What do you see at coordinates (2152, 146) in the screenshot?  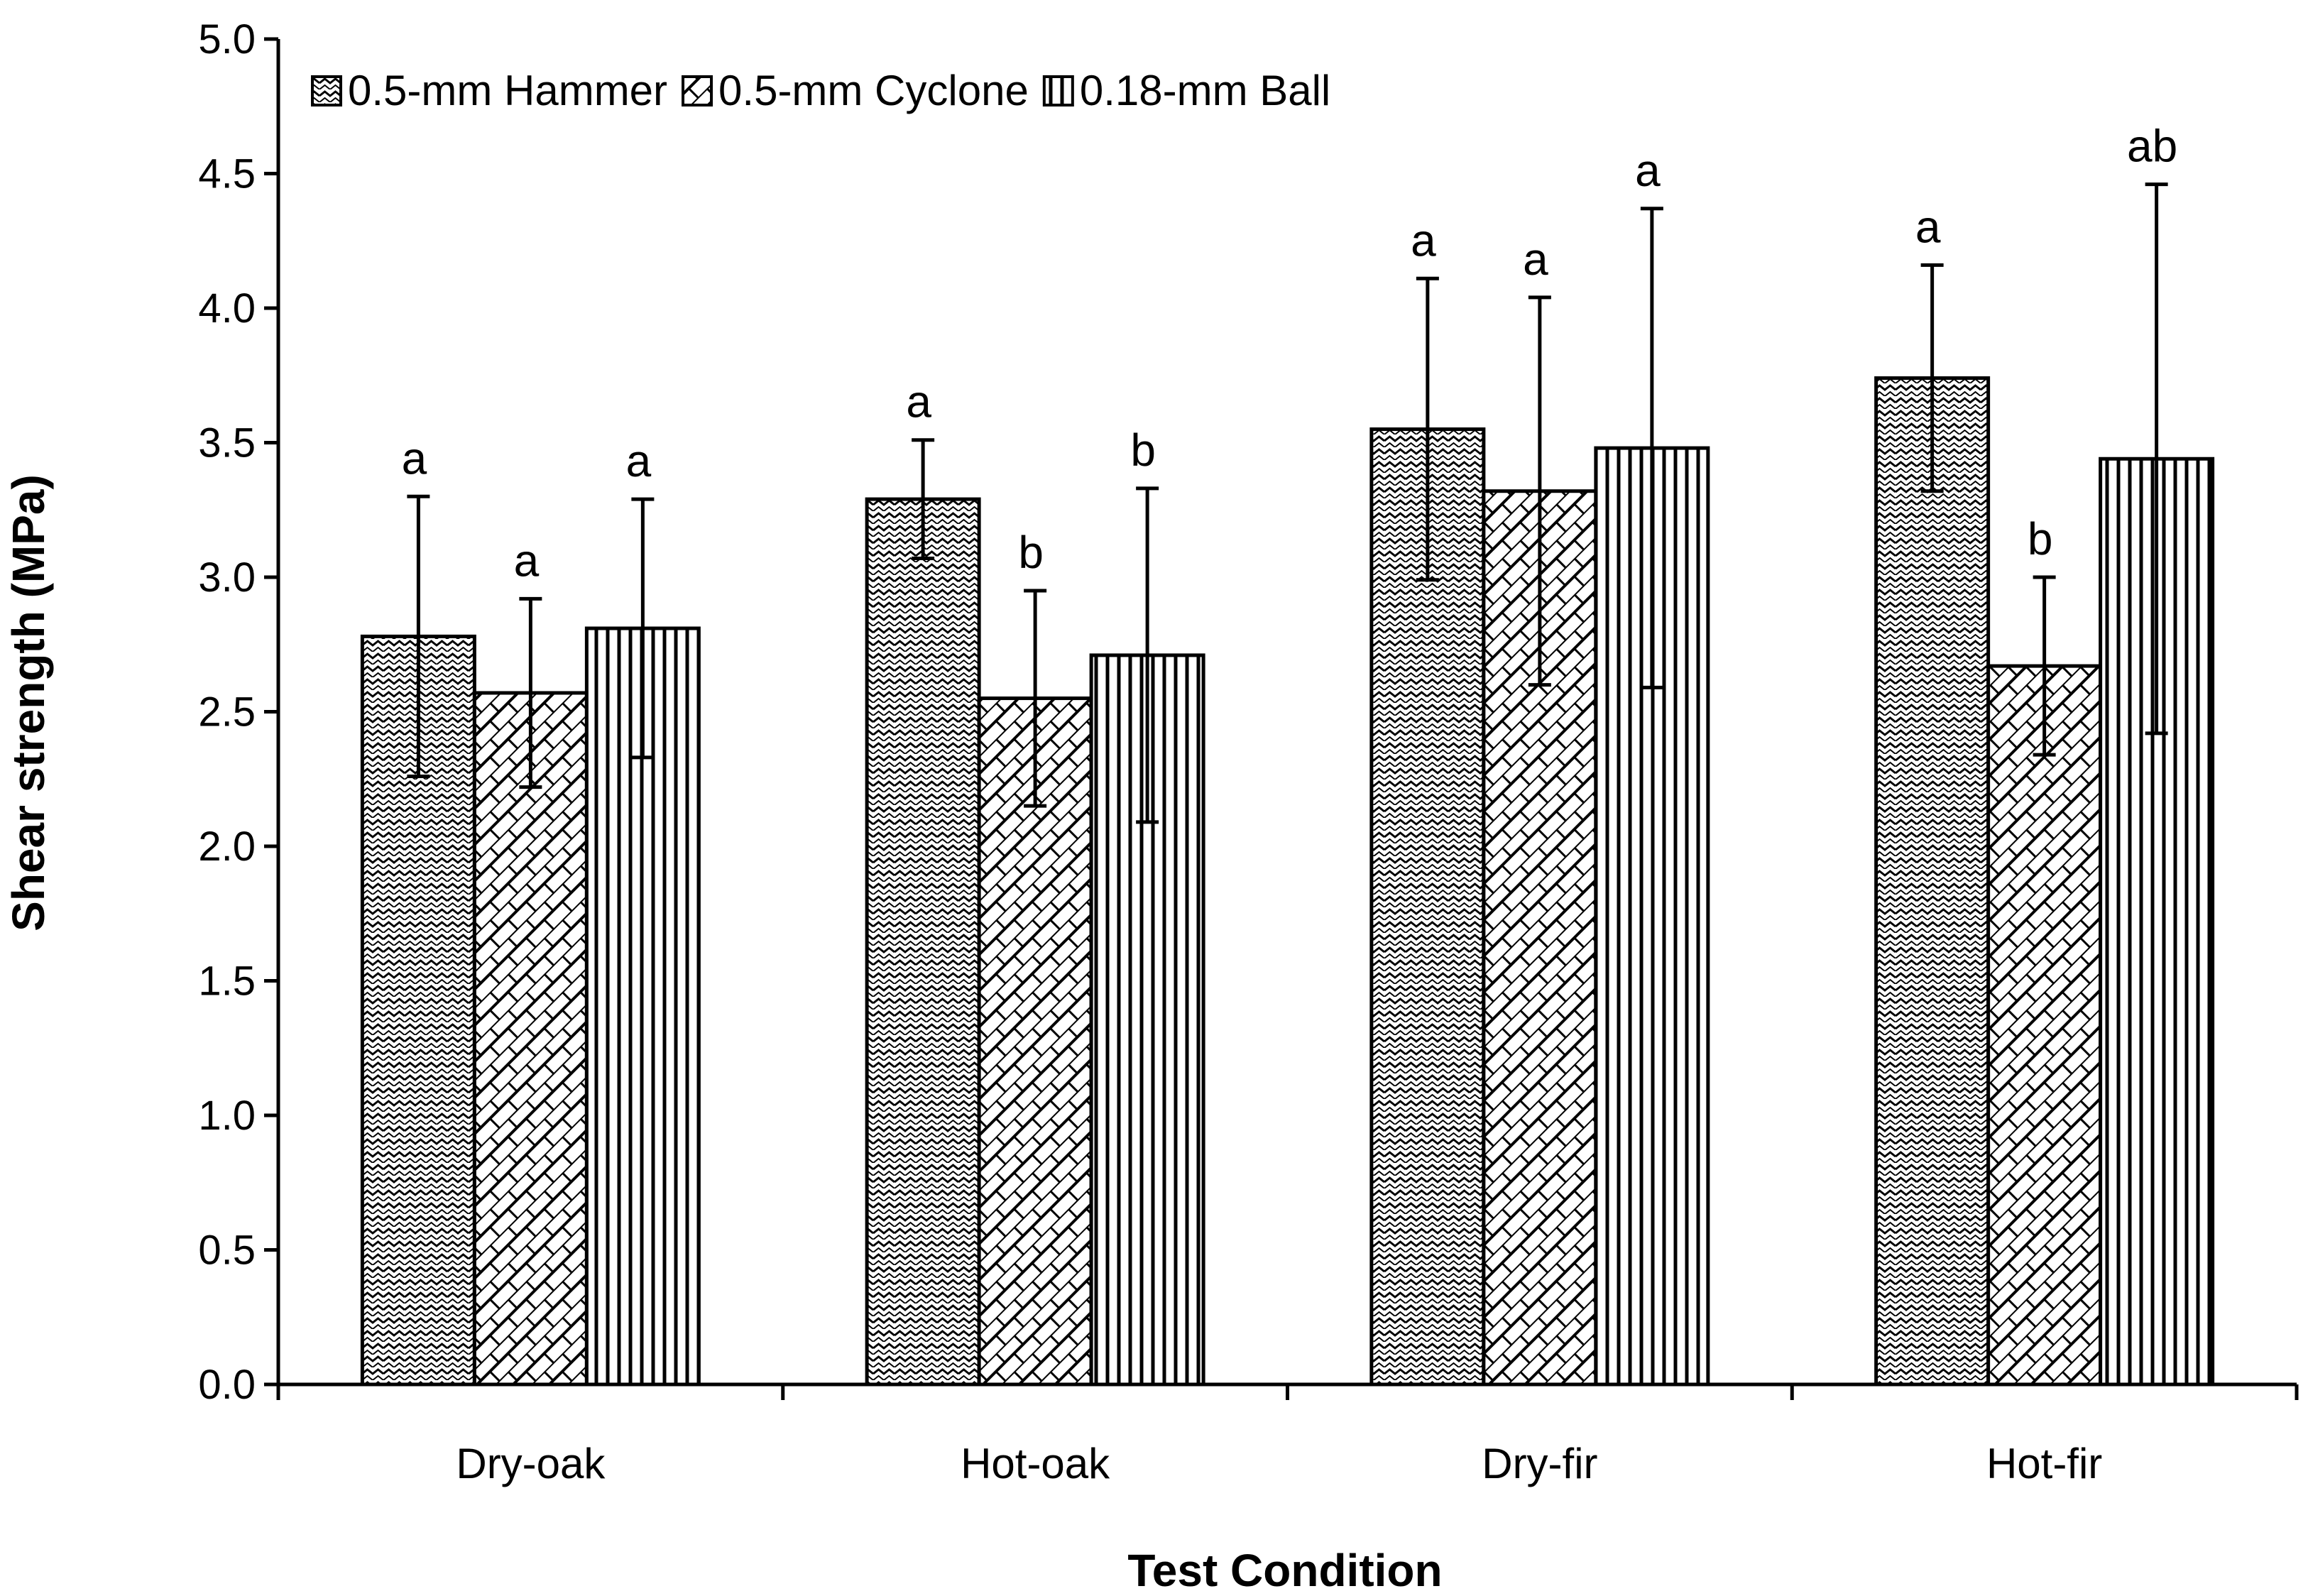 I see `significance-letter: ab` at bounding box center [2152, 146].